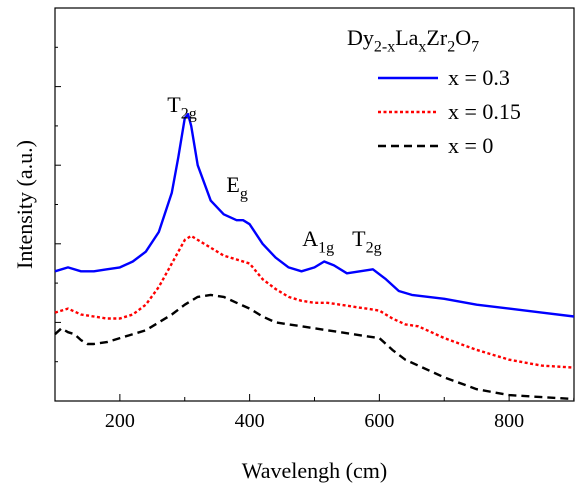 The width and height of the screenshot is (588, 488). Describe the element at coordinates (181, 107) in the screenshot. I see `peak-label-1: T2g` at that location.